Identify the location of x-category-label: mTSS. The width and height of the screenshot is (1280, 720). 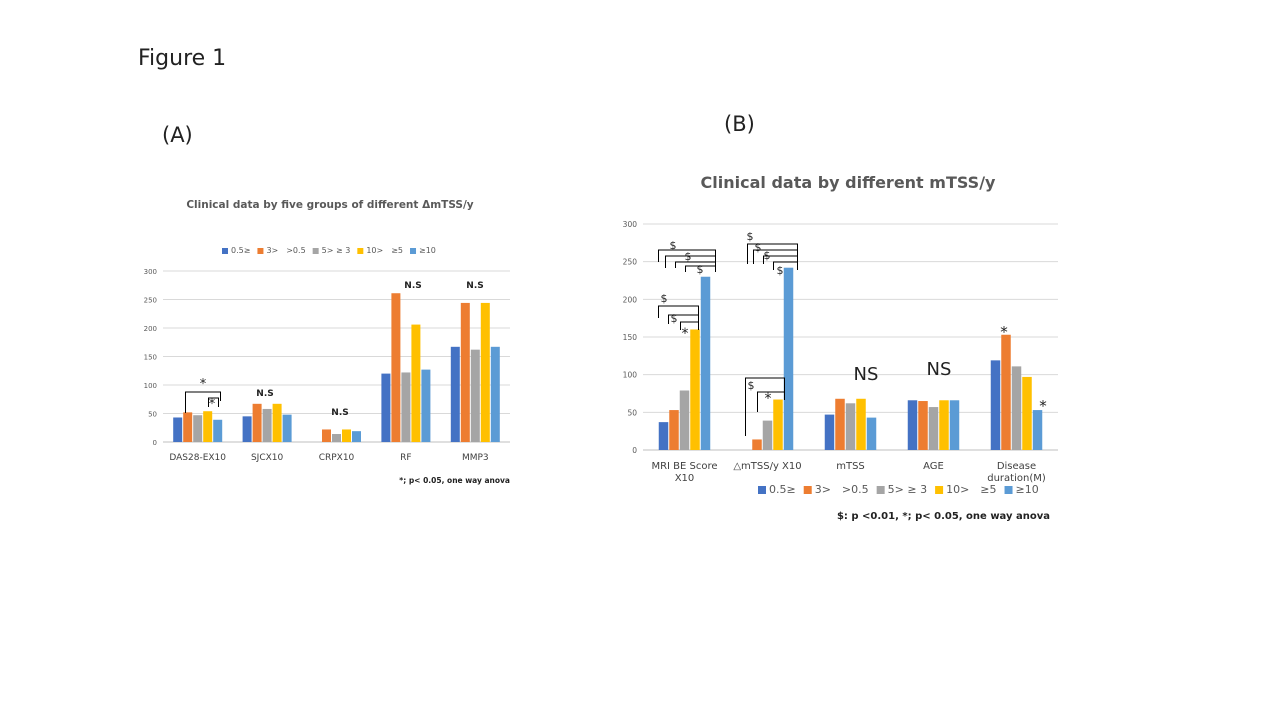
(850, 466).